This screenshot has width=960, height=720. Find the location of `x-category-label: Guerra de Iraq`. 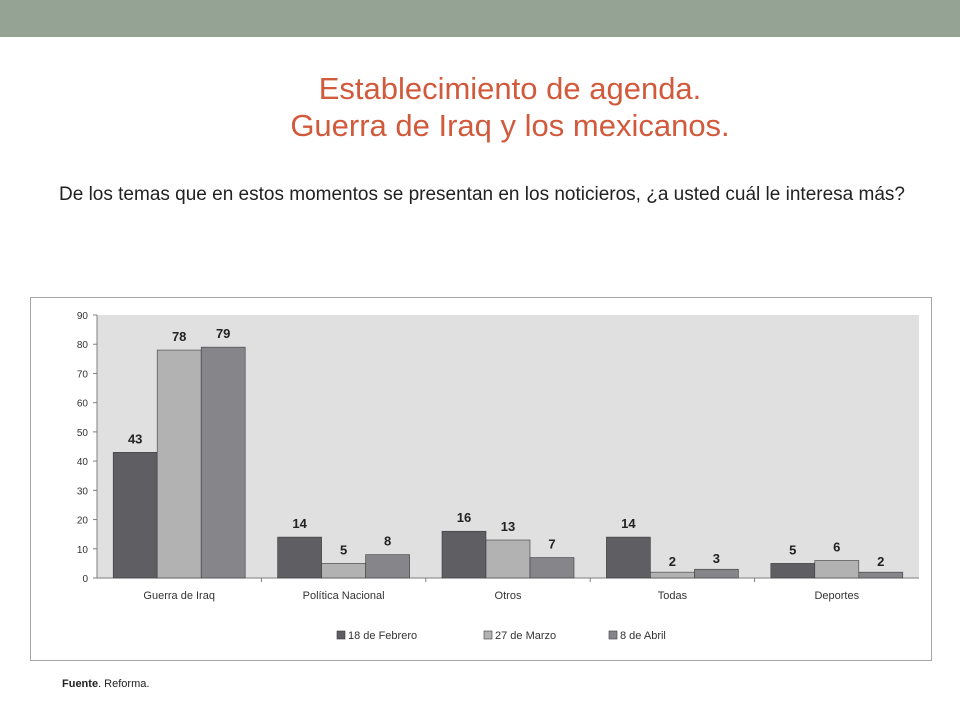

x-category-label: Guerra de Iraq is located at coordinates (179, 596).